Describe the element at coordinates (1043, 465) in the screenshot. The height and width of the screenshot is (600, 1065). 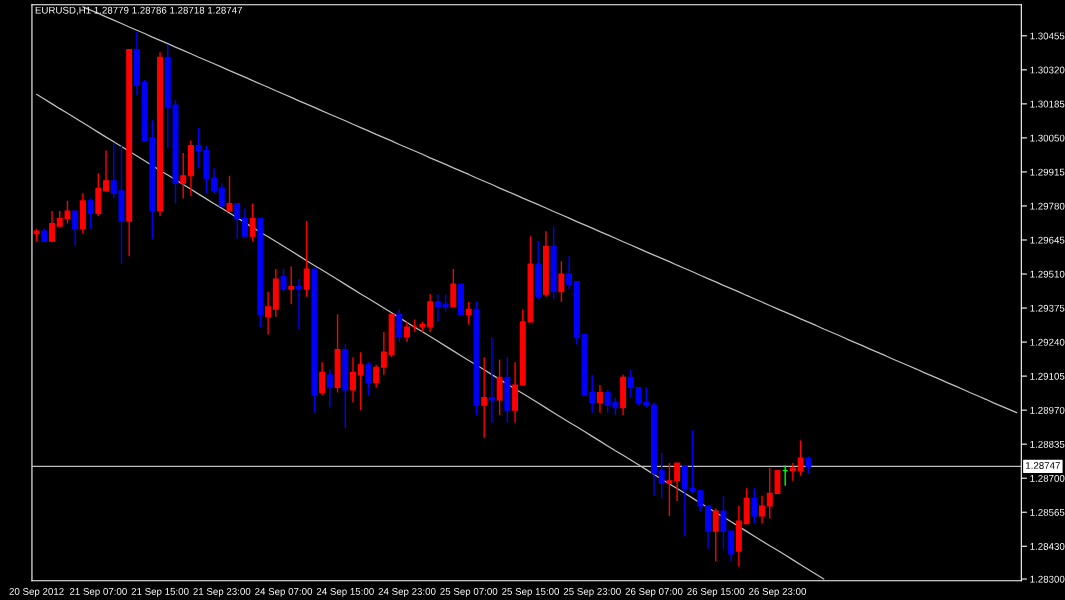
I see `ref-line-label: 1.28747` at that location.